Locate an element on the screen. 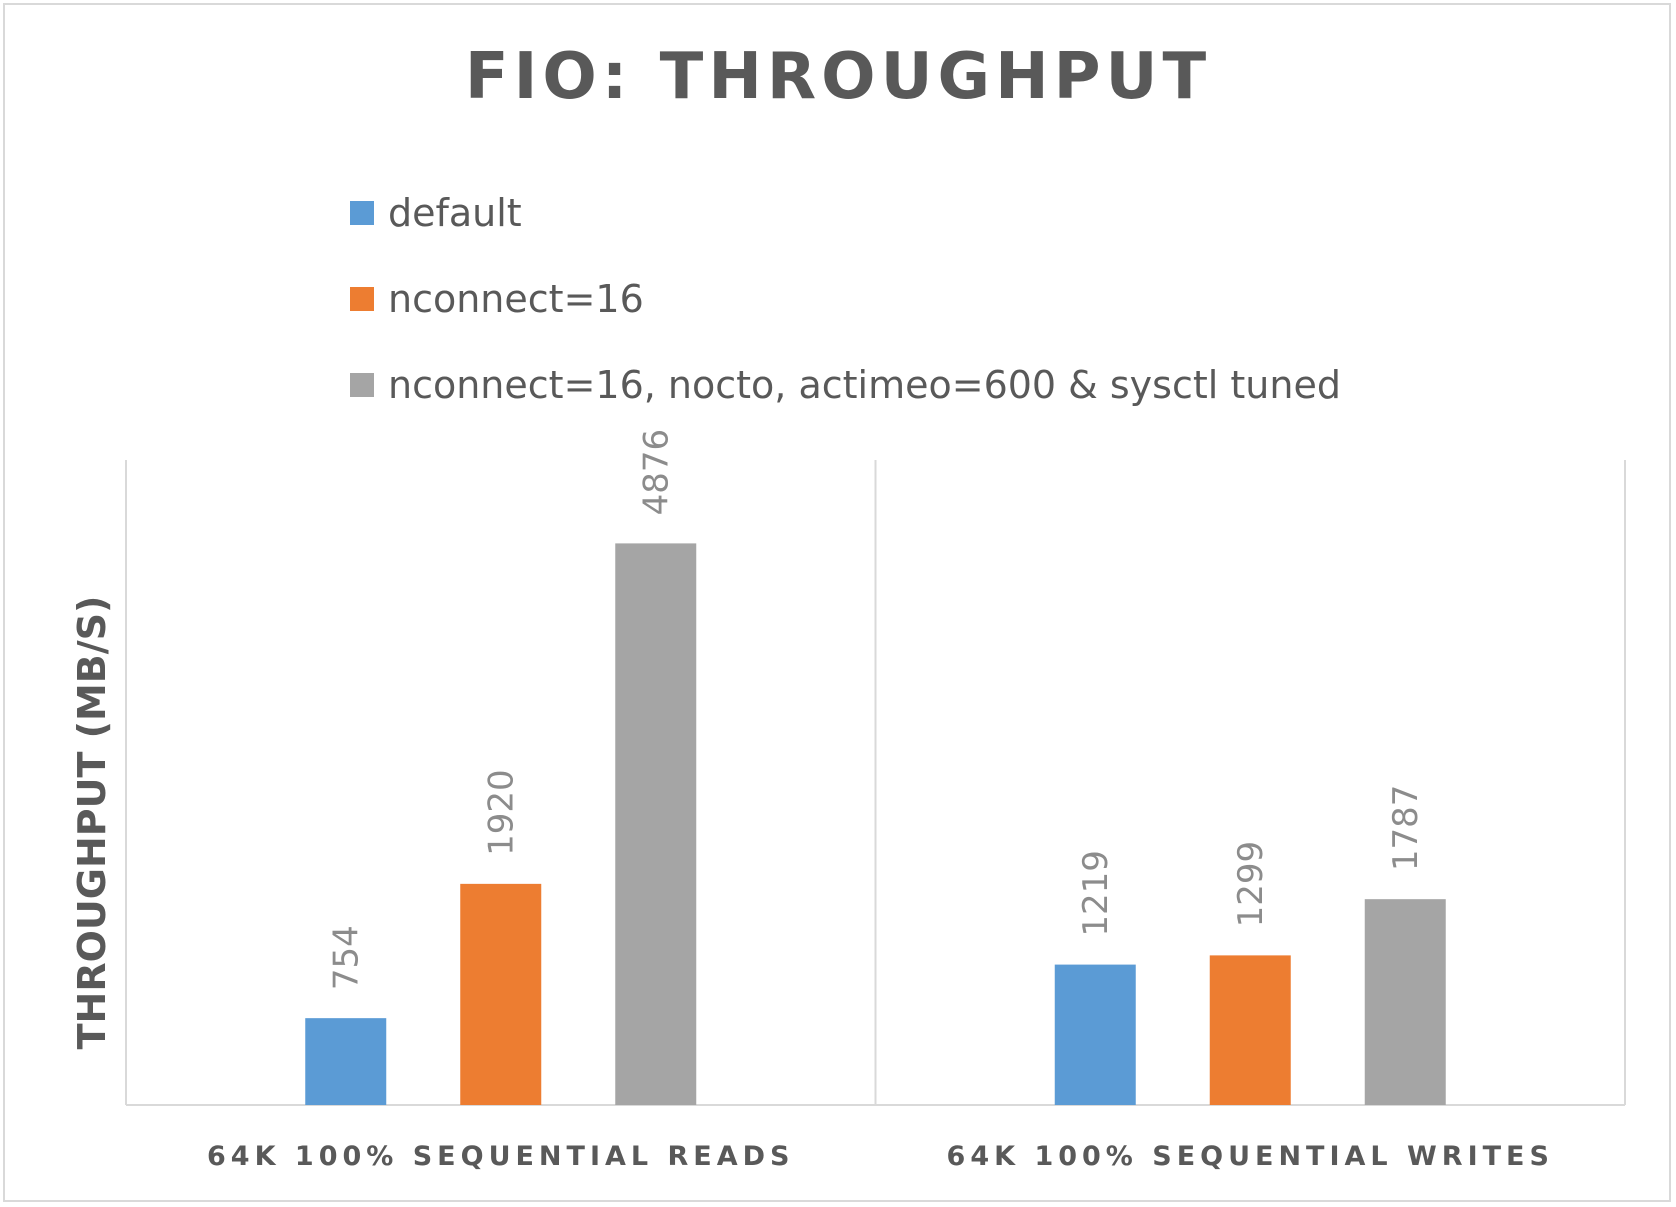 Image resolution: width=1676 pixels, height=1207 pixels. data-label: 1219 is located at coordinates (1096, 893).